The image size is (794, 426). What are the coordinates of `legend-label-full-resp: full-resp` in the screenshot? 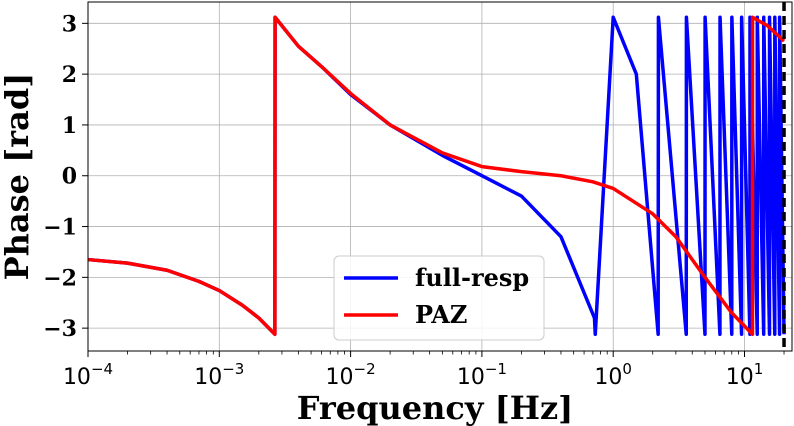 It's located at (472, 277).